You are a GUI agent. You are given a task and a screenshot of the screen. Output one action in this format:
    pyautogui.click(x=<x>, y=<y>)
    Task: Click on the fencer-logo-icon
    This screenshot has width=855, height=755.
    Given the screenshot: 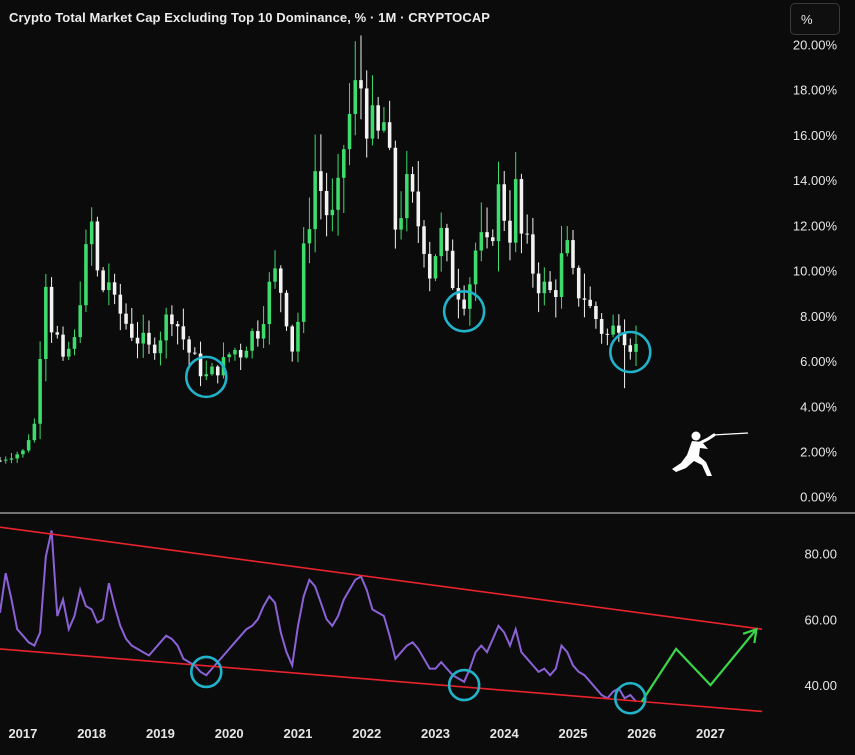 What is the action you would take?
    pyautogui.click(x=710, y=453)
    